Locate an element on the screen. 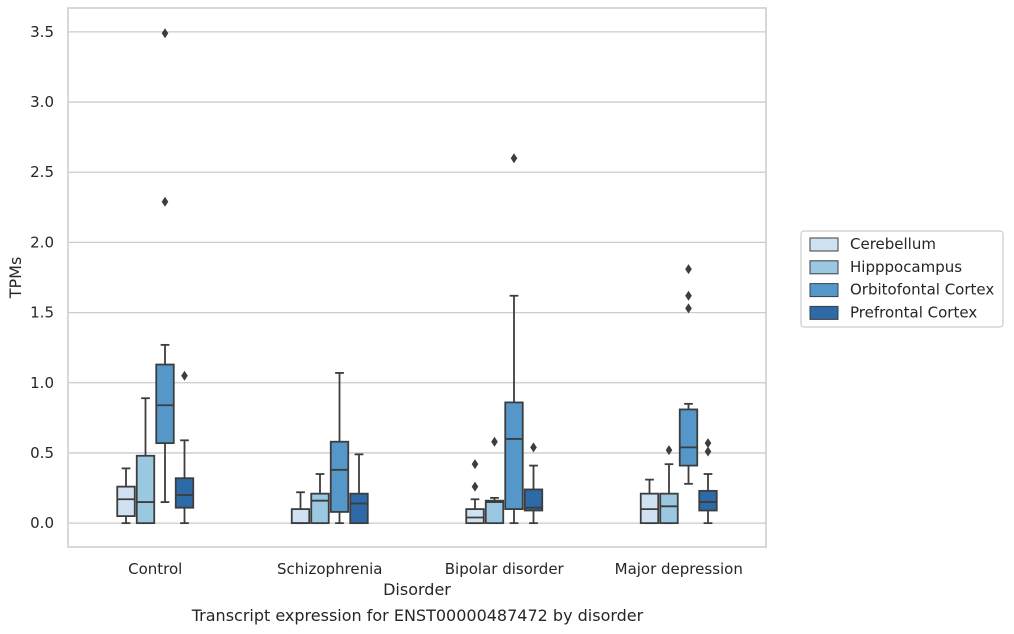  y-axis-label: TPMs is located at coordinates (15, 278).